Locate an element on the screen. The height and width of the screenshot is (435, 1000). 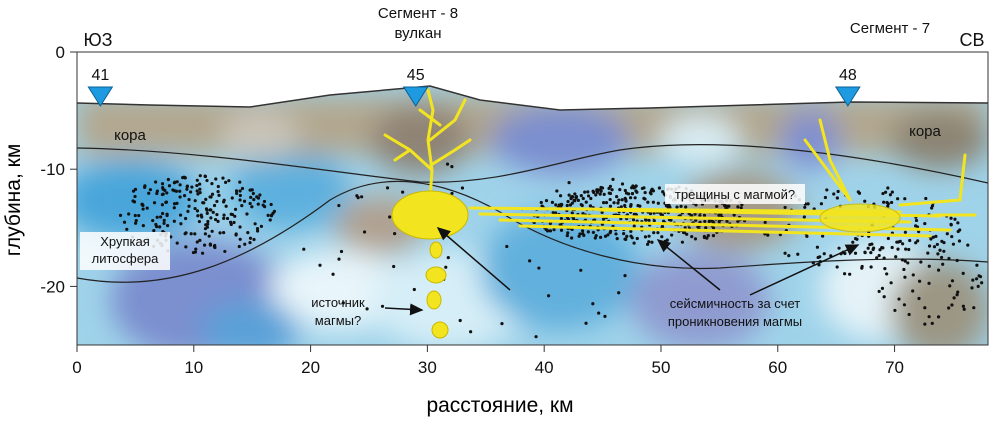
annotation: СВ is located at coordinates (971, 40).